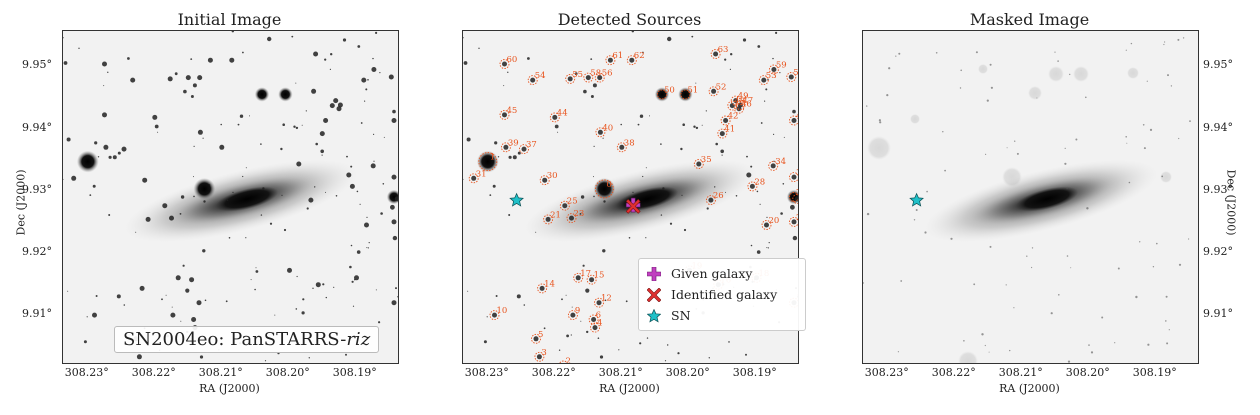 The width and height of the screenshot is (1260, 415). Describe the element at coordinates (916, 199) in the screenshot. I see `sn-marker-group` at that location.